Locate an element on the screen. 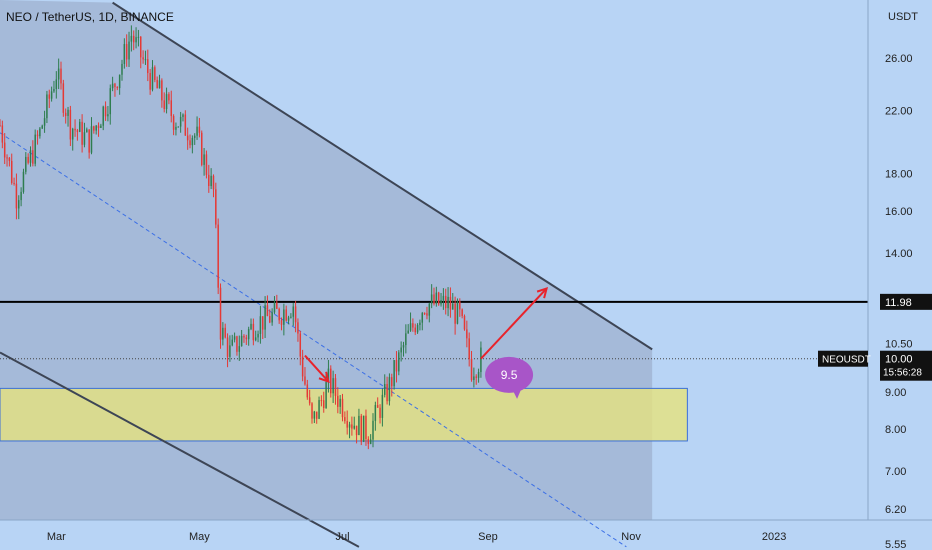  y-axis-panel is located at coordinates (900, 275).